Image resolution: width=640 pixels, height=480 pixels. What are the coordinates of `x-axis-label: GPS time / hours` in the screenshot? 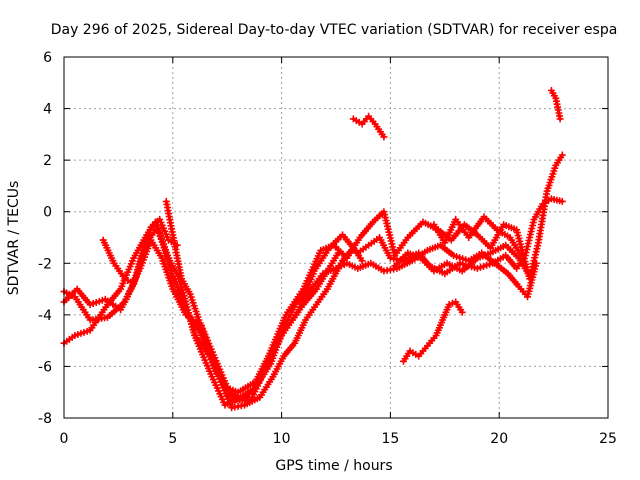 It's located at (333, 466).